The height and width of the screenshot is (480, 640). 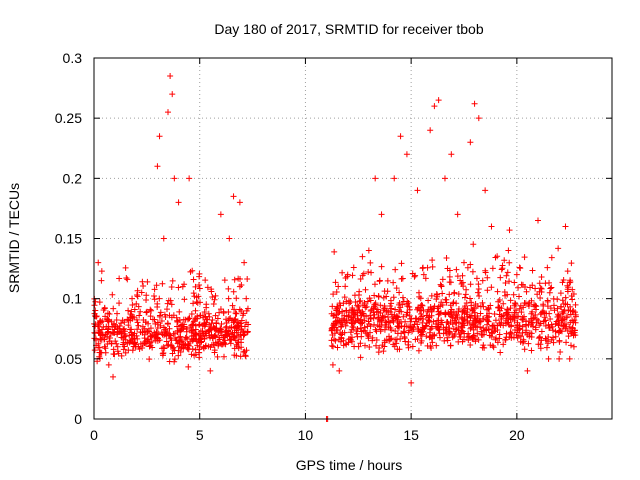 I want to click on y-tick-label: 0, so click(x=78, y=419).